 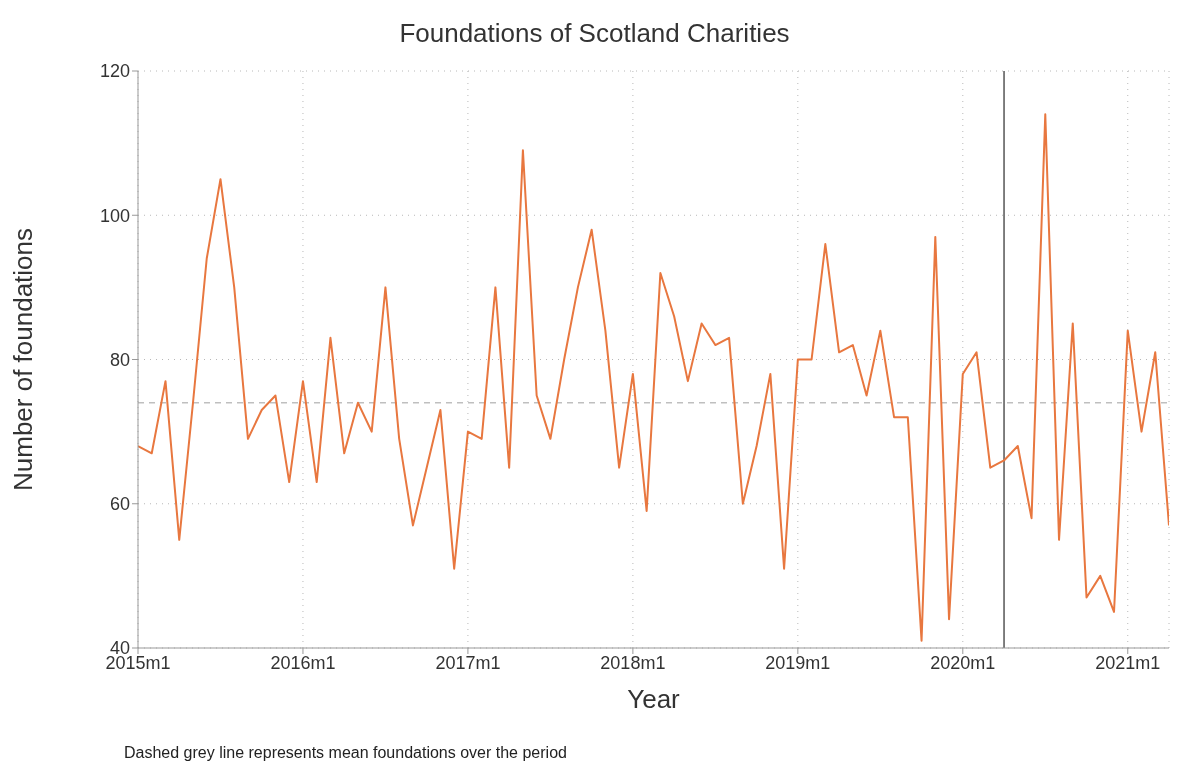 What do you see at coordinates (114, 215) in the screenshot?
I see `y-tick-label: 100` at bounding box center [114, 215].